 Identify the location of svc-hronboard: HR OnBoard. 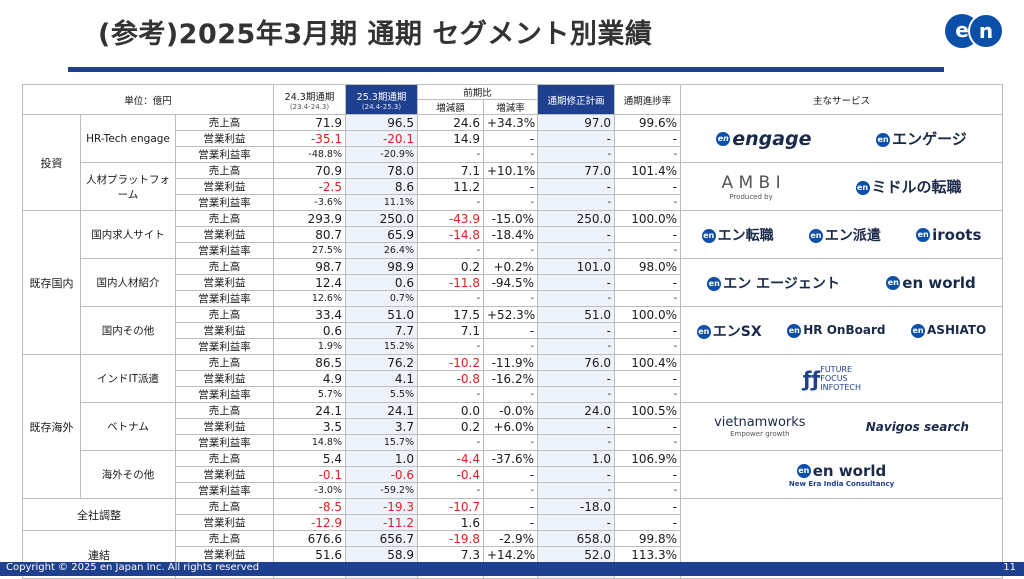
(844, 330).